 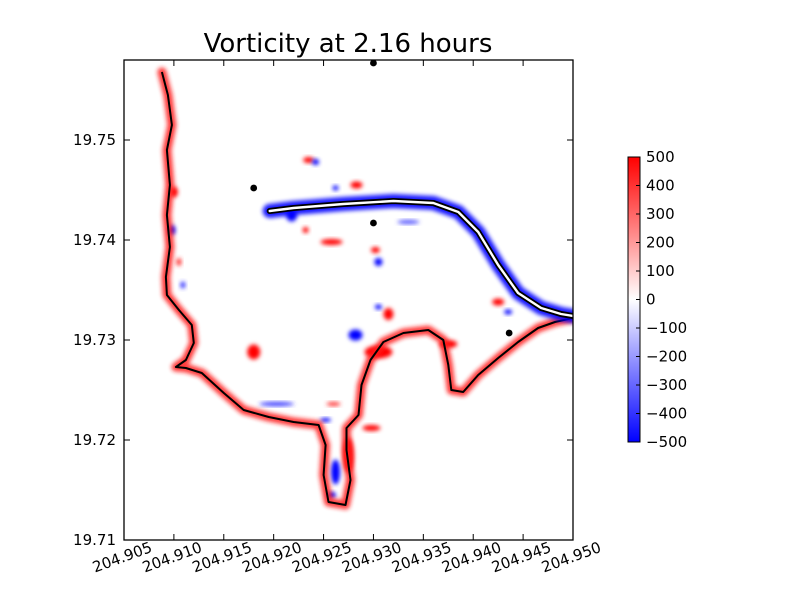 I want to click on y-tick-label: 19.74, so click(x=94, y=240).